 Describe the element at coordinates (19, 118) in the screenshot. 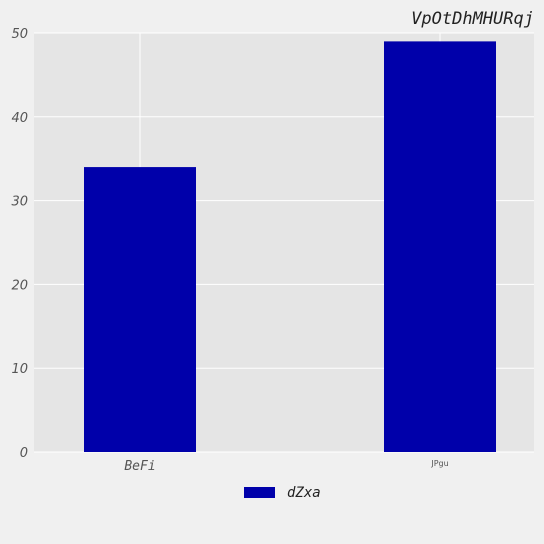

I see `y-tick-label: 40` at that location.